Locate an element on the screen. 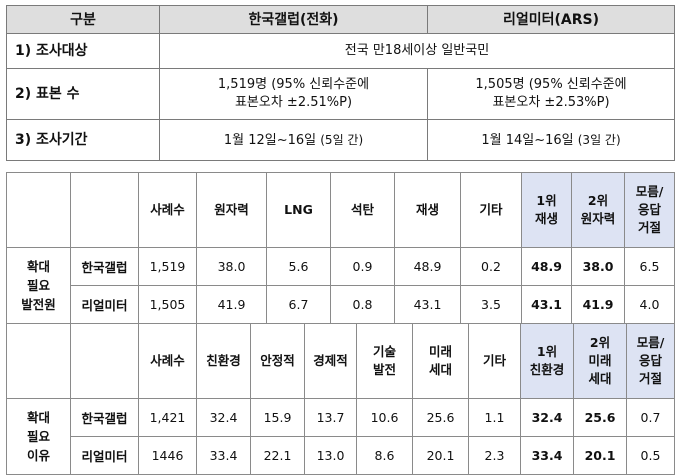 This screenshot has width=680, height=475. table-header-row: 구분 한국갤럽(전화) 리얼미터(ARS) is located at coordinates (340, 19).